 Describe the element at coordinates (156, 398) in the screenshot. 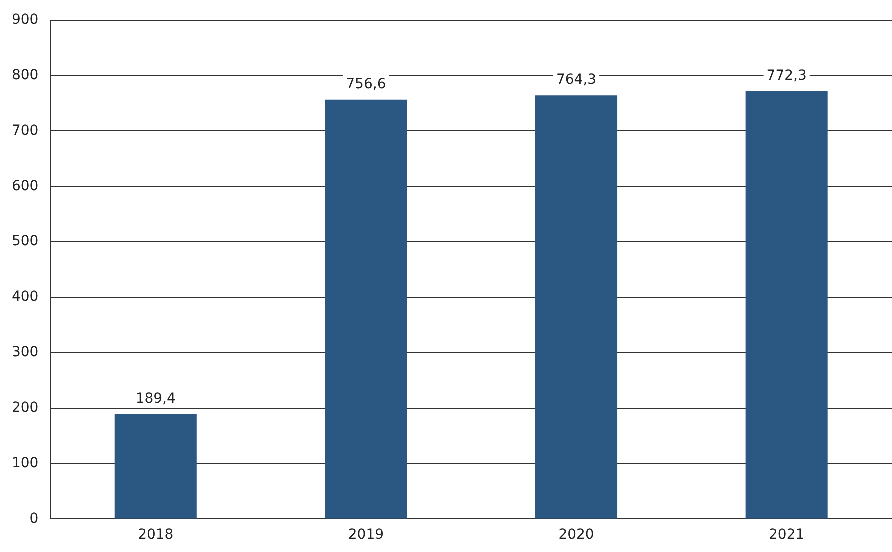

I see `data-label: 189,4` at that location.